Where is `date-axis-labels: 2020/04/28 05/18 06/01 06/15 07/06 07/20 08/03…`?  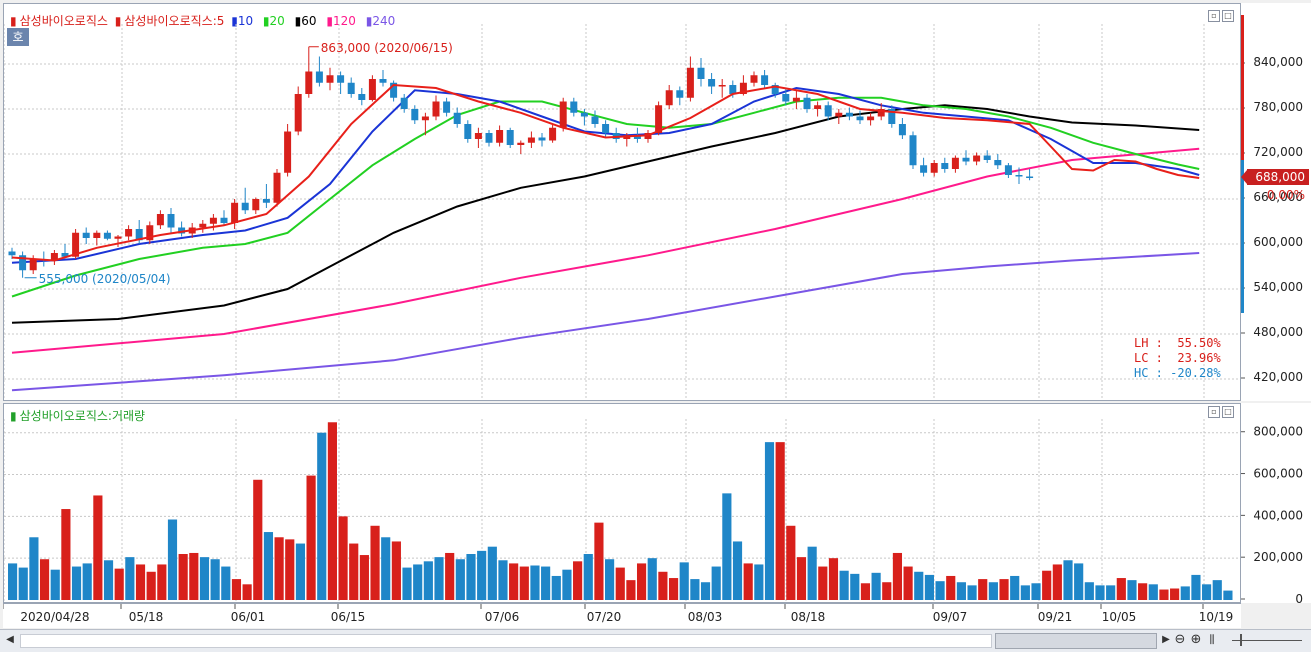 date-axis-labels: 2020/04/28 05/18 06/01 06/15 07/06 07/20 08/03… is located at coordinates (617, 614).